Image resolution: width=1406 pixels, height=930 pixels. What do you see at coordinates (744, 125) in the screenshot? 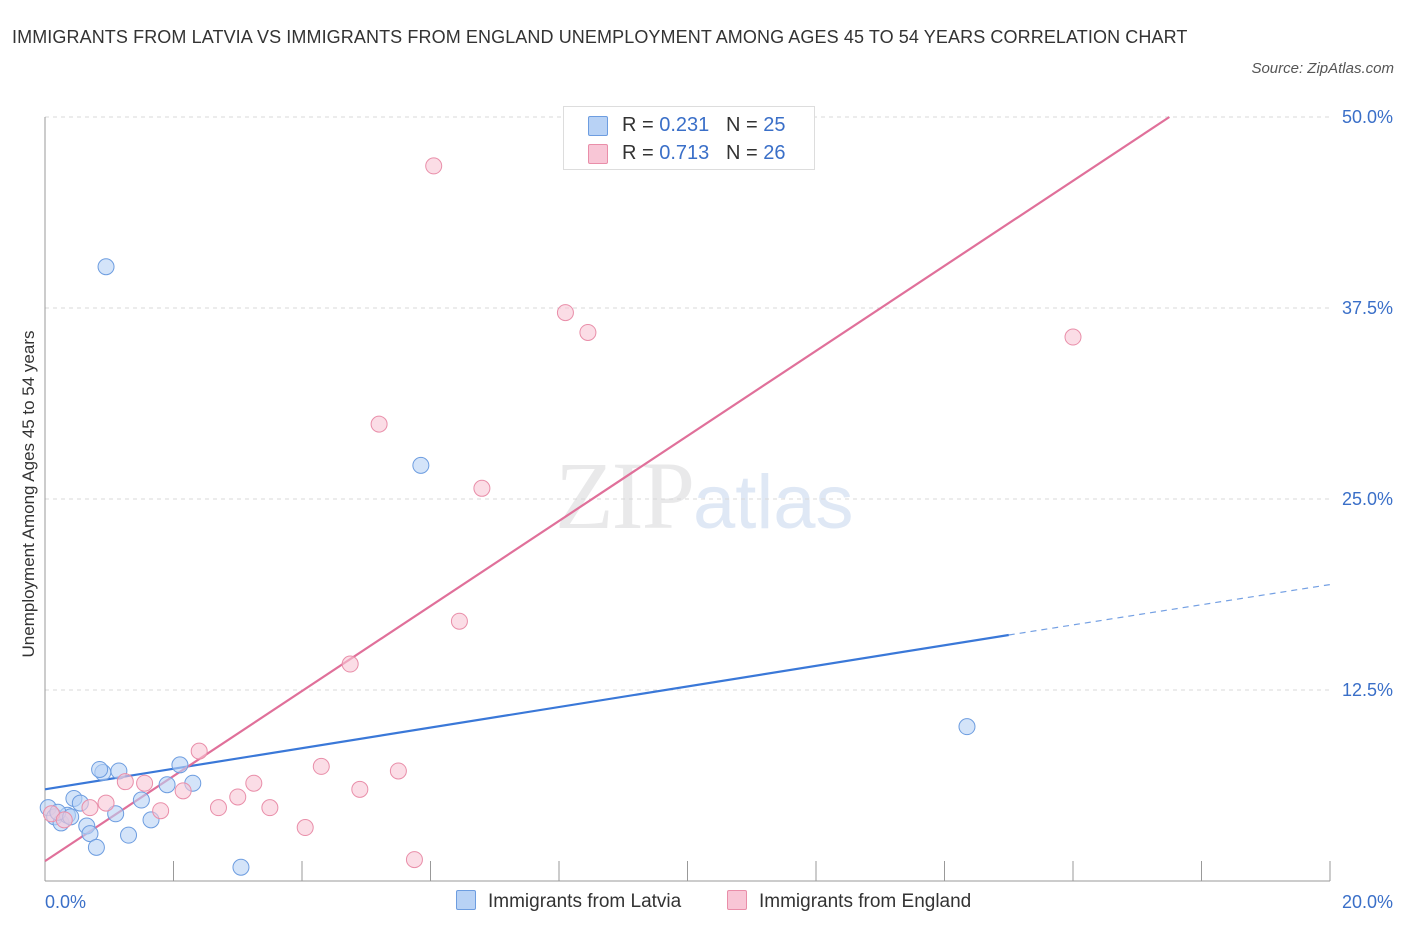
I see `latvia-n-label: N =` at bounding box center [744, 125].